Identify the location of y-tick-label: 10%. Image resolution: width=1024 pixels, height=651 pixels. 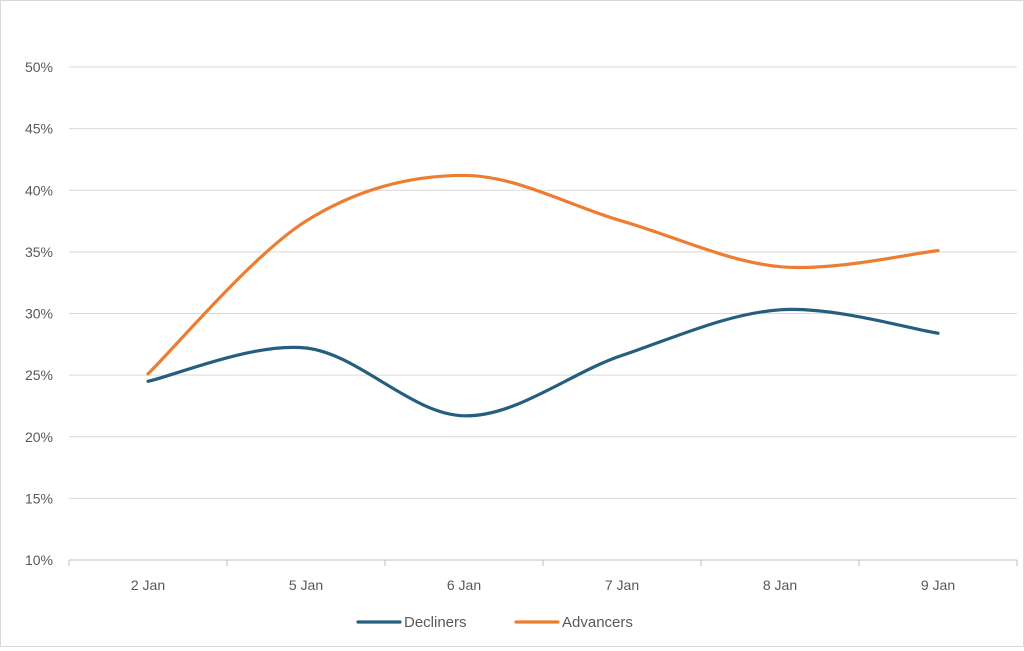
(39, 560).